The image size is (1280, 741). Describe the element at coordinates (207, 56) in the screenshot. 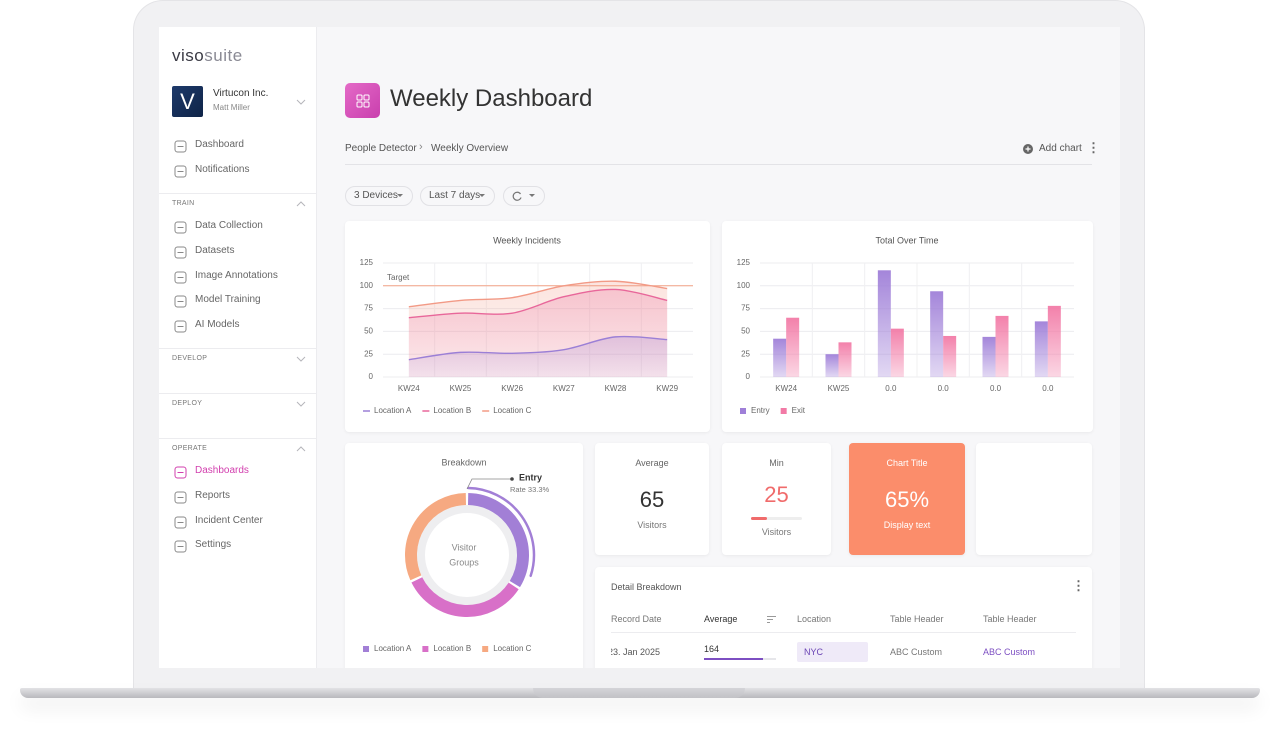

I see `logo: visosuite` at that location.